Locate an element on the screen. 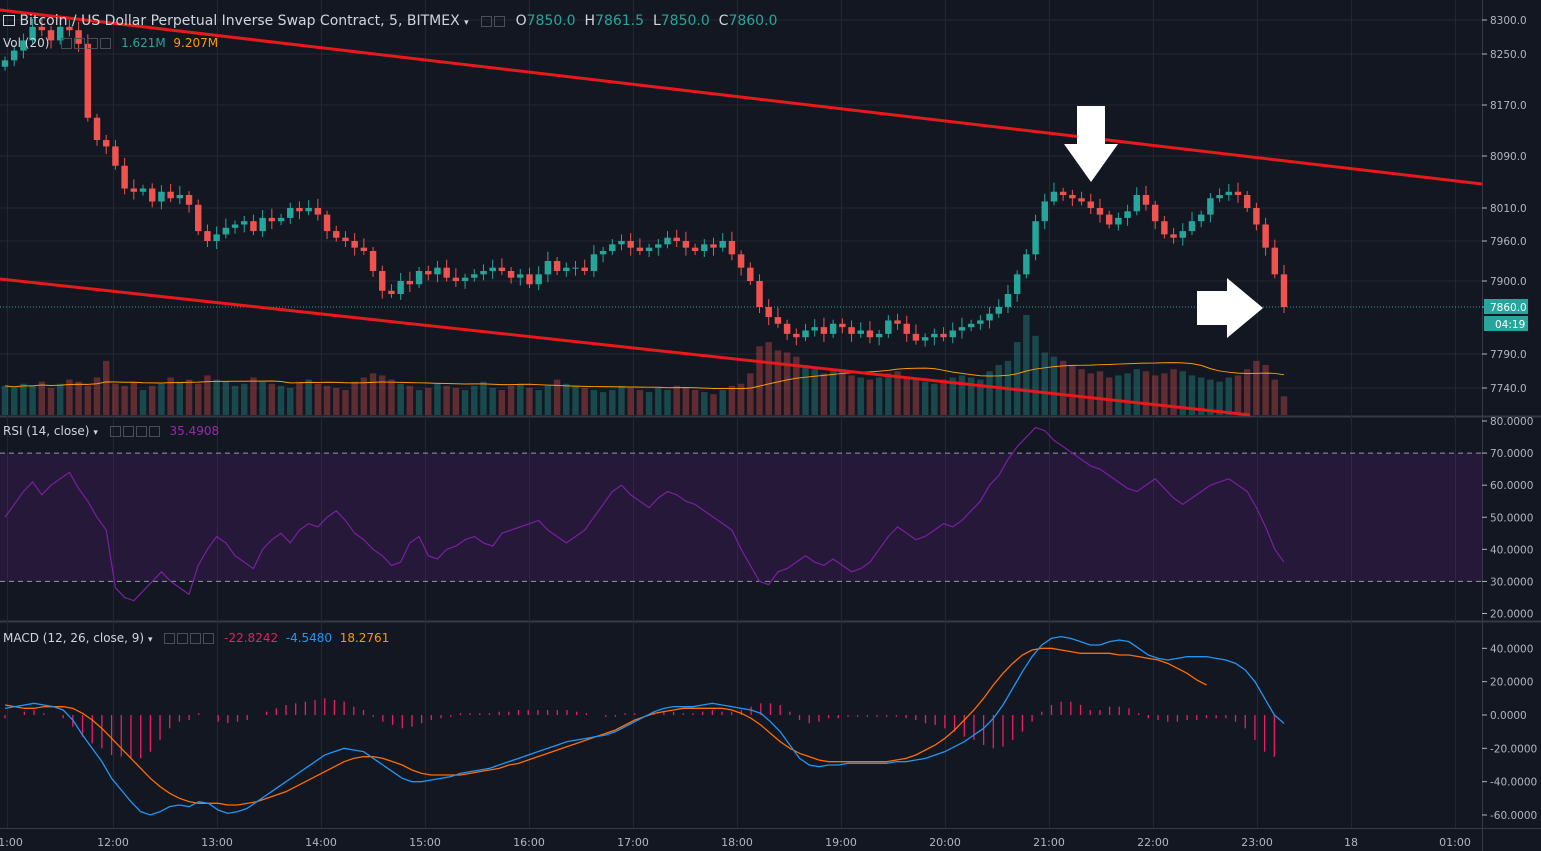 This screenshot has width=1541, height=851. macd-tick-label: -60.0000 is located at coordinates (1513, 816).